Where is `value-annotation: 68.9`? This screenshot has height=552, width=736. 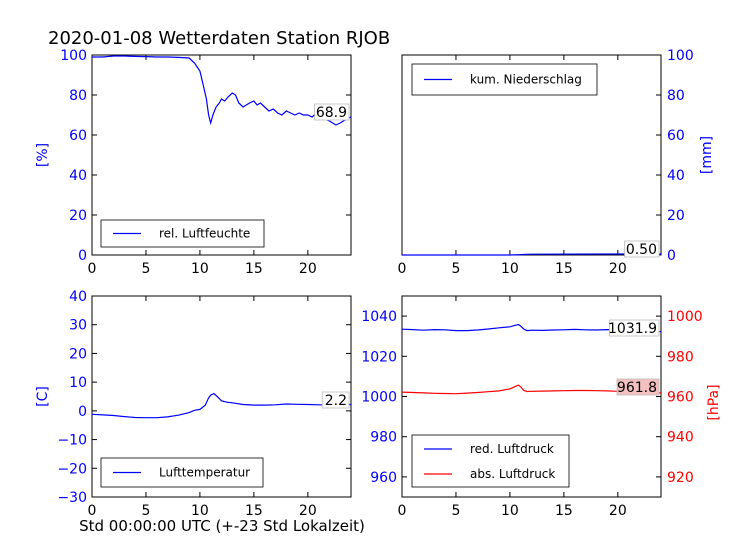 value-annotation: 68.9 is located at coordinates (331, 113).